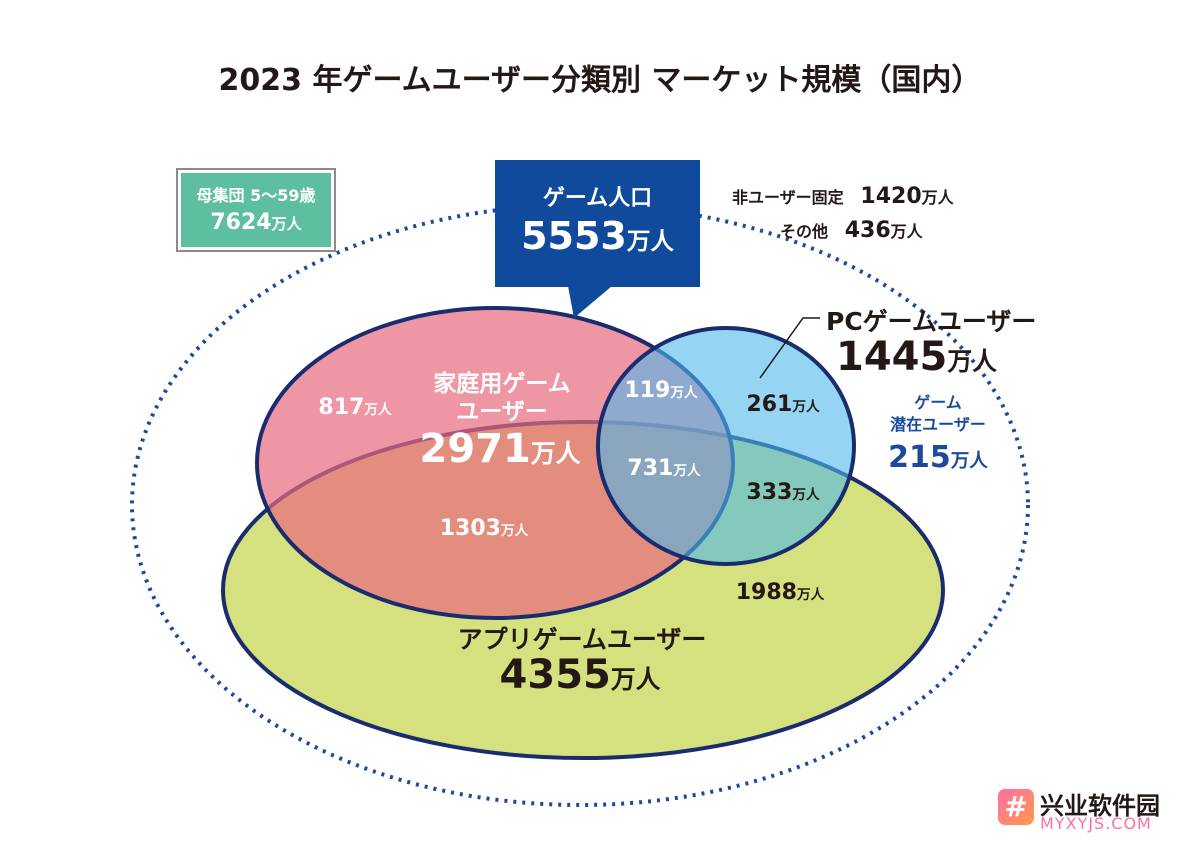 Image resolution: width=1200 pixels, height=848 pixels. I want to click on population-box: 母集団 5〜59歳 7624万人, so click(256, 210).